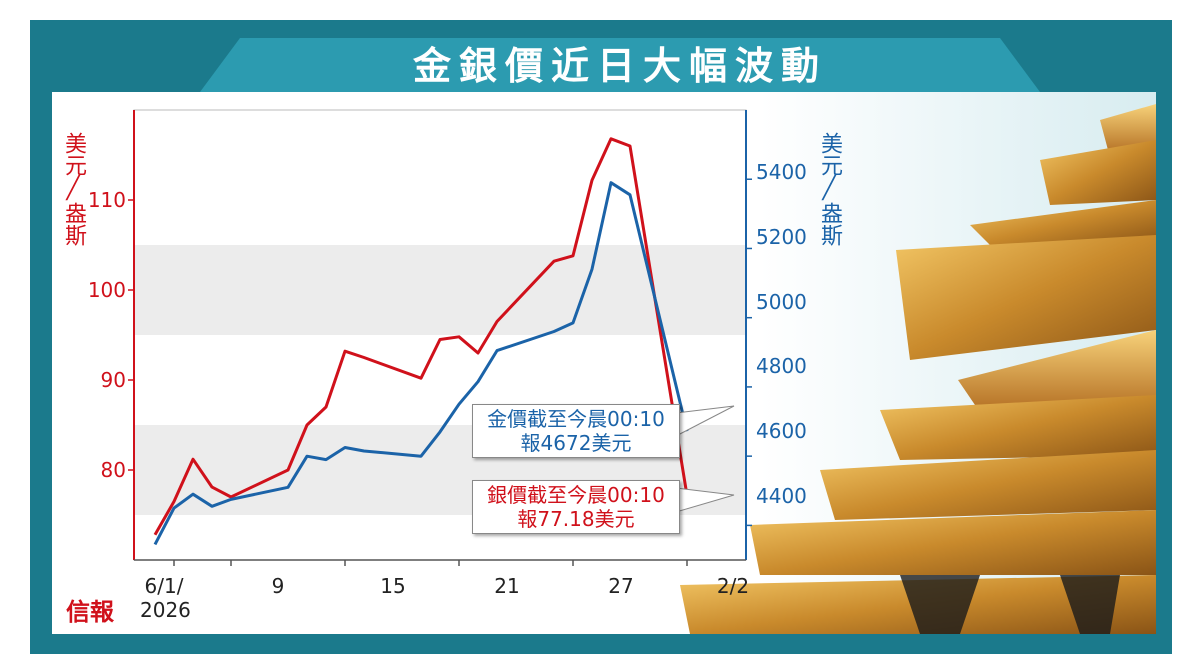  I want to click on right-axis-unit: 美元 ╱ 盎斯, so click(829, 189).